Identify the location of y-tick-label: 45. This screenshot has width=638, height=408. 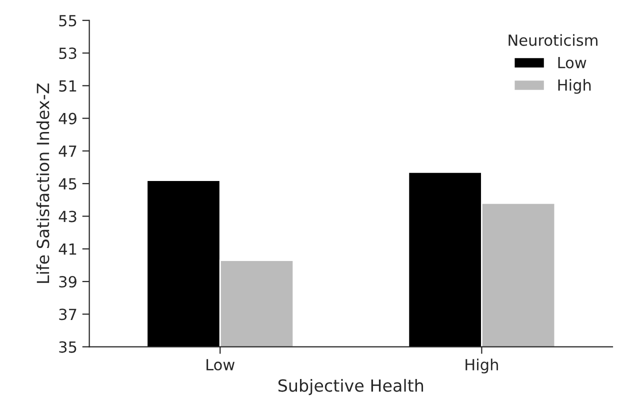
(67, 184).